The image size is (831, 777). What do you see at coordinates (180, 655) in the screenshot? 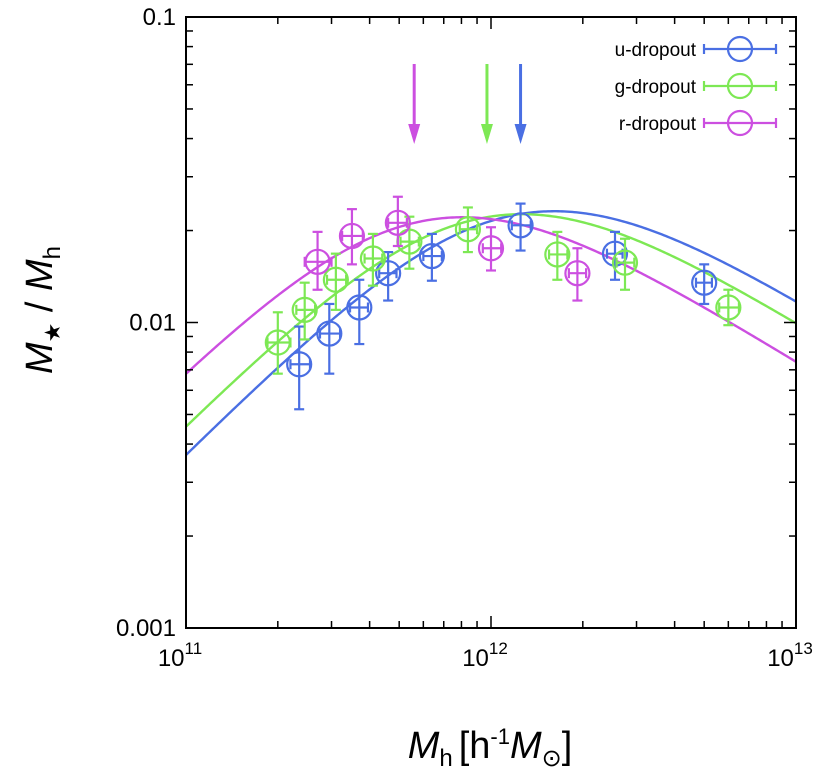
I see `x-tick-label: 1011` at bounding box center [180, 655].